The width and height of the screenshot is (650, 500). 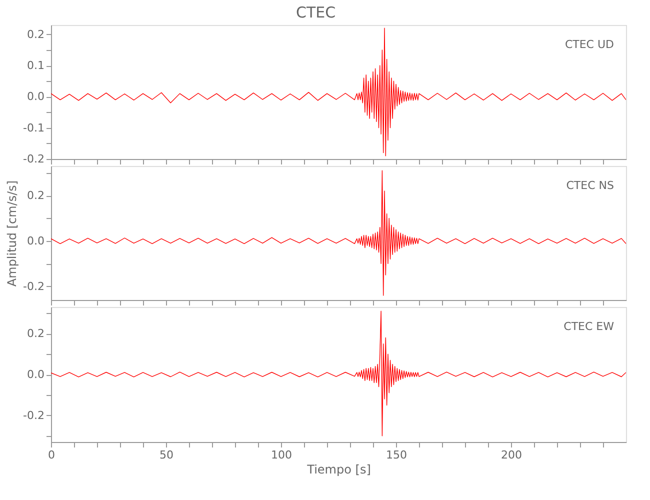 What do you see at coordinates (589, 44) in the screenshot?
I see `text: CTEC UD` at bounding box center [589, 44].